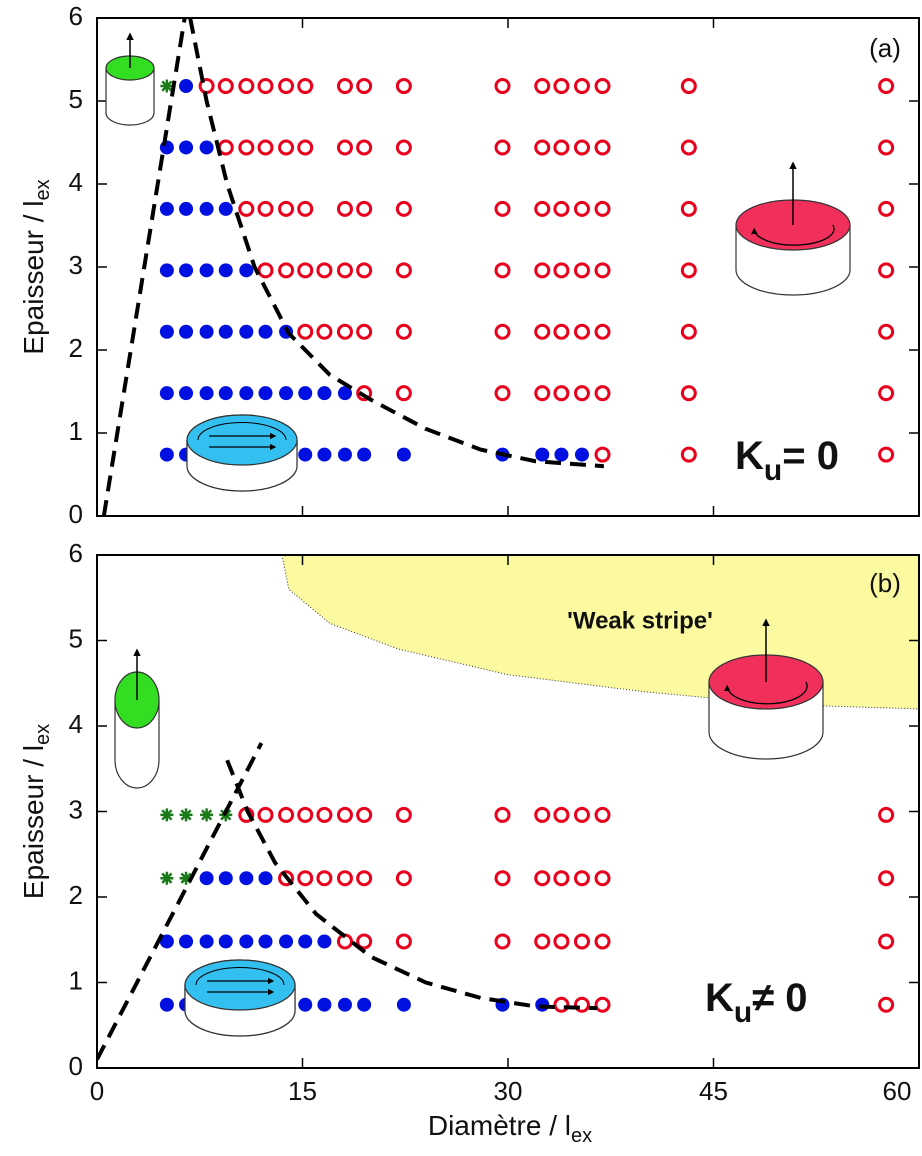 This screenshot has height=1156, width=922. What do you see at coordinates (144, 267) in the screenshot?
I see `boundary-line` at bounding box center [144, 267].